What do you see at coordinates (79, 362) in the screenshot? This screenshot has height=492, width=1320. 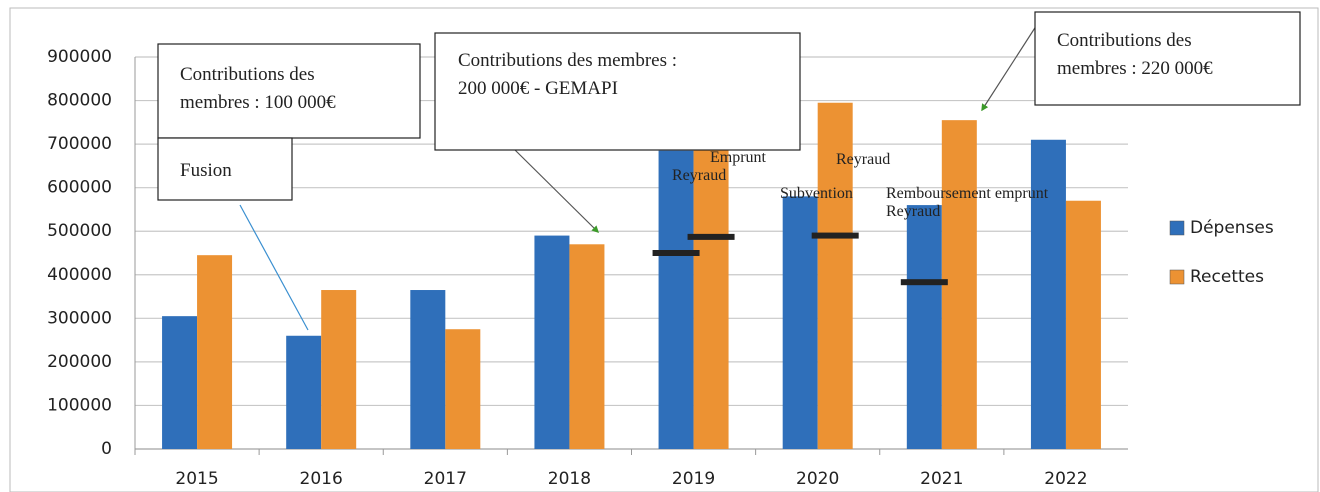 I see `y-tick-label: 200000` at bounding box center [79, 362].